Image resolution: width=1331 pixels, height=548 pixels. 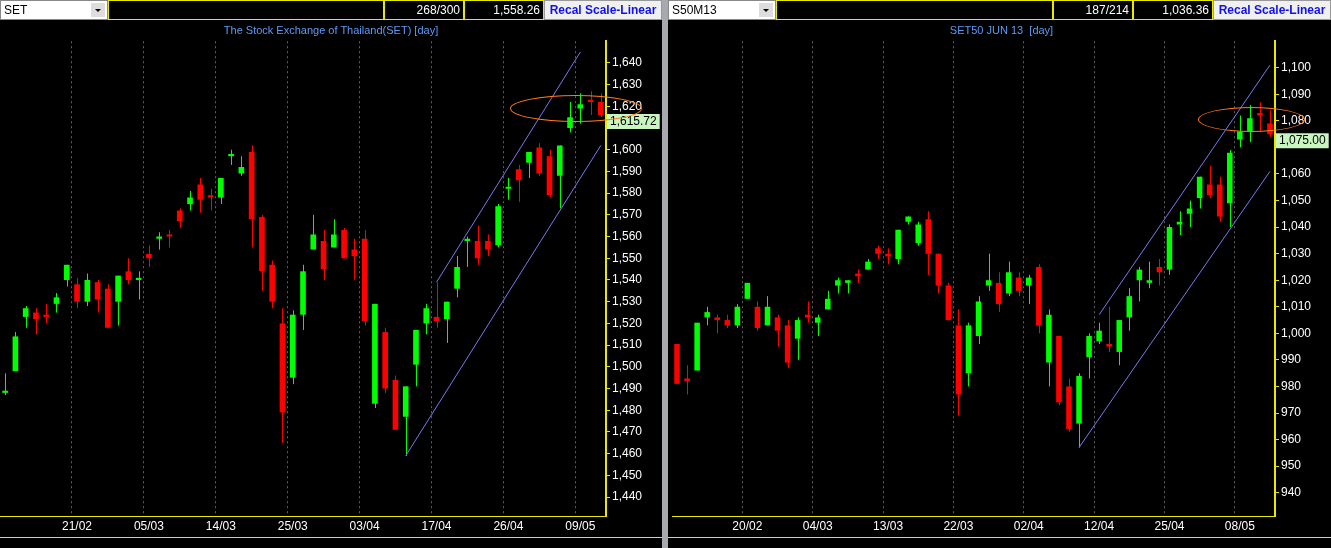 What do you see at coordinates (818, 526) in the screenshot?
I see `x-tick-label: 04/03` at bounding box center [818, 526].